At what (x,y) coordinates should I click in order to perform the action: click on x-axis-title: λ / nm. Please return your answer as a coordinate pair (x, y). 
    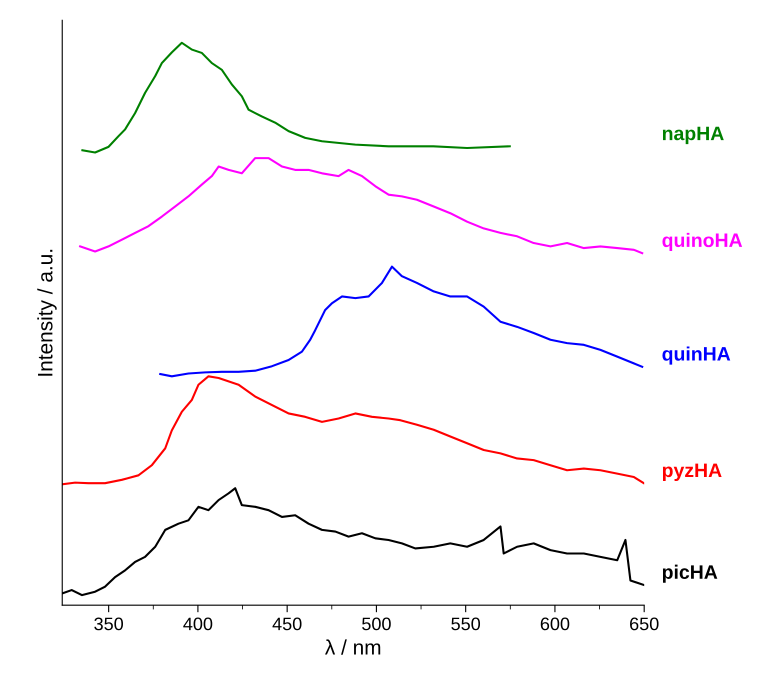
    Looking at the image, I should click on (352, 647).